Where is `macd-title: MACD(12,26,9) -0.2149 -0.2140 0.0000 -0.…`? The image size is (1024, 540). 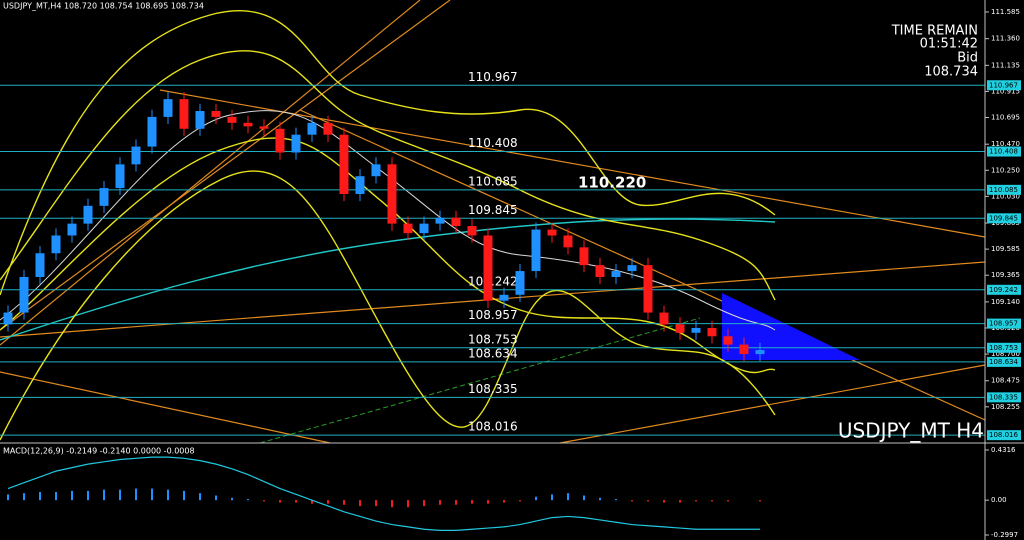 macd-title: MACD(12,26,9) -0.2149 -0.2140 0.0000 -0.… is located at coordinates (99, 451).